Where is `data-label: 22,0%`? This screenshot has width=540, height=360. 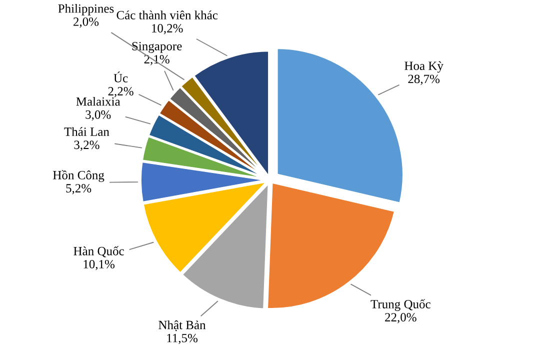 data-label: 22,0% is located at coordinates (400, 318).